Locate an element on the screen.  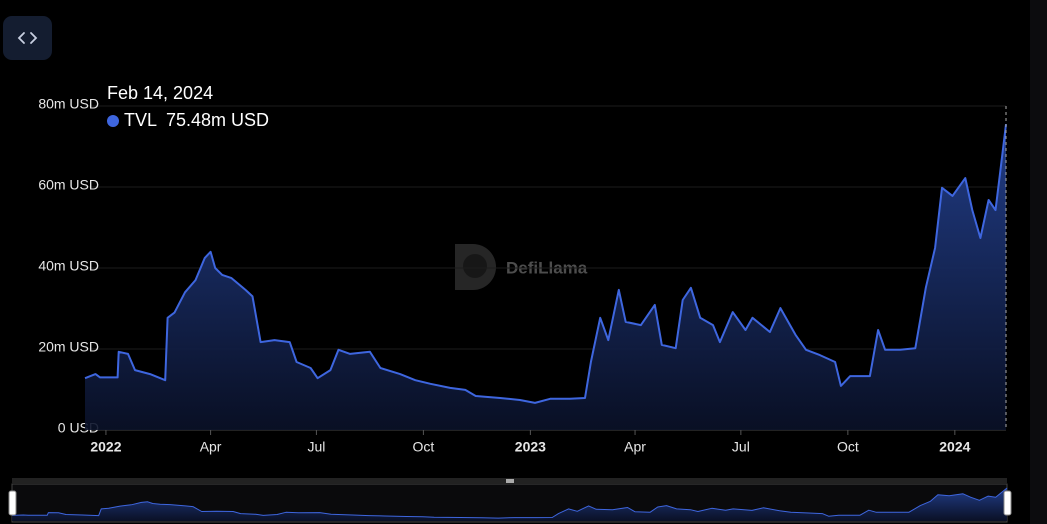
y-tick-label: 60m USD is located at coordinates (68, 185).